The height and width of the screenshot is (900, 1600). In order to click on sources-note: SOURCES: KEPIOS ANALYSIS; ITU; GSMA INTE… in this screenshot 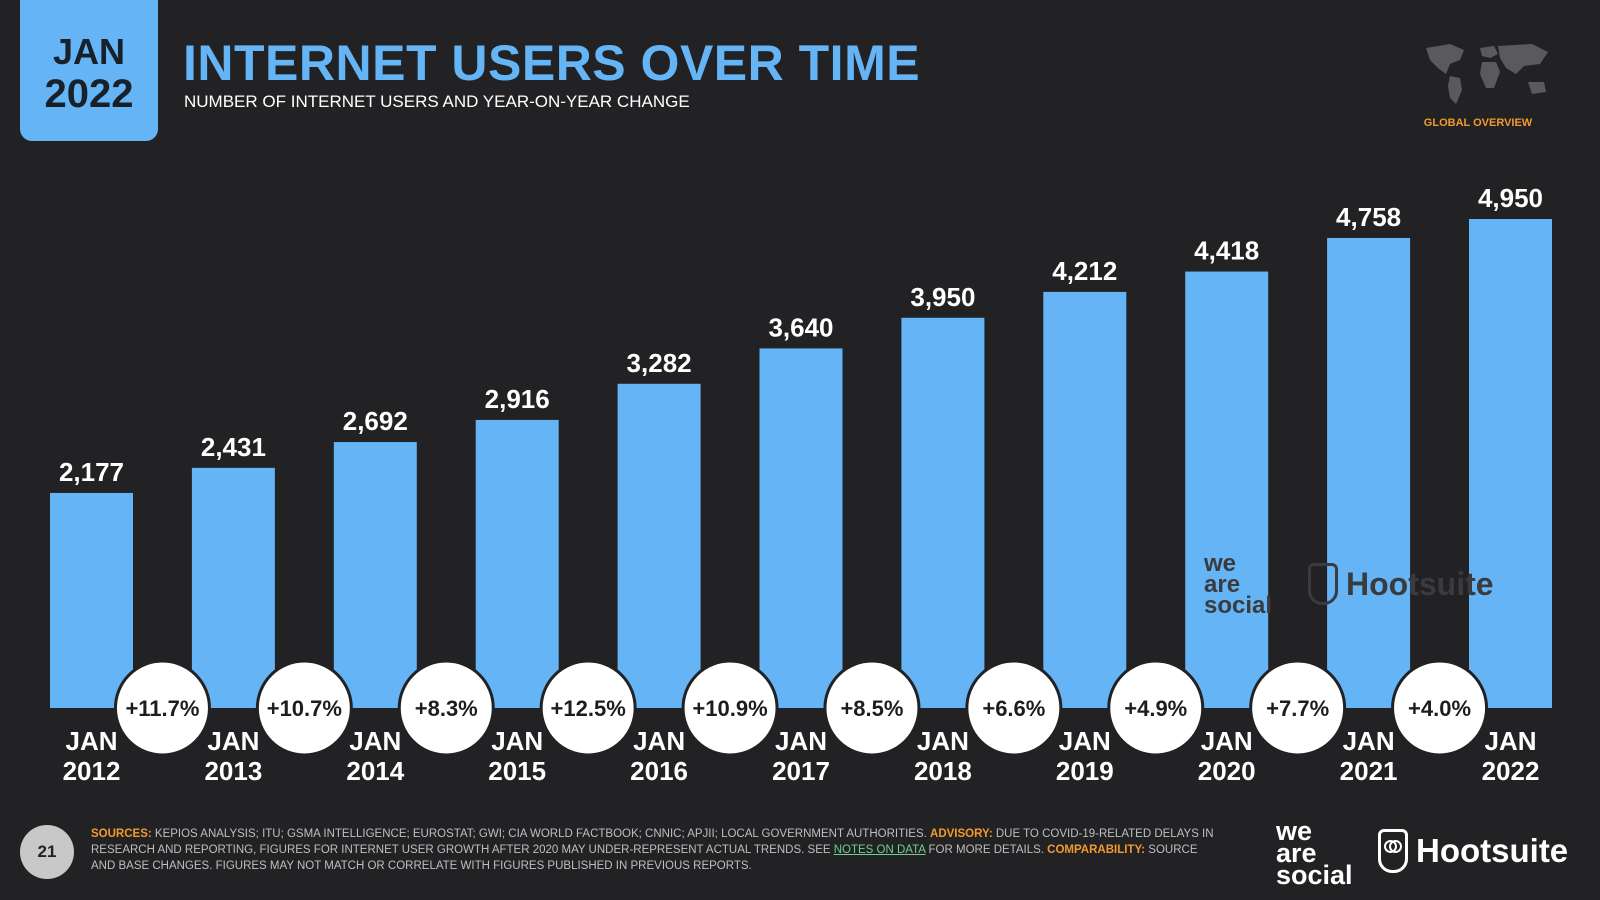, I will do `click(653, 850)`.